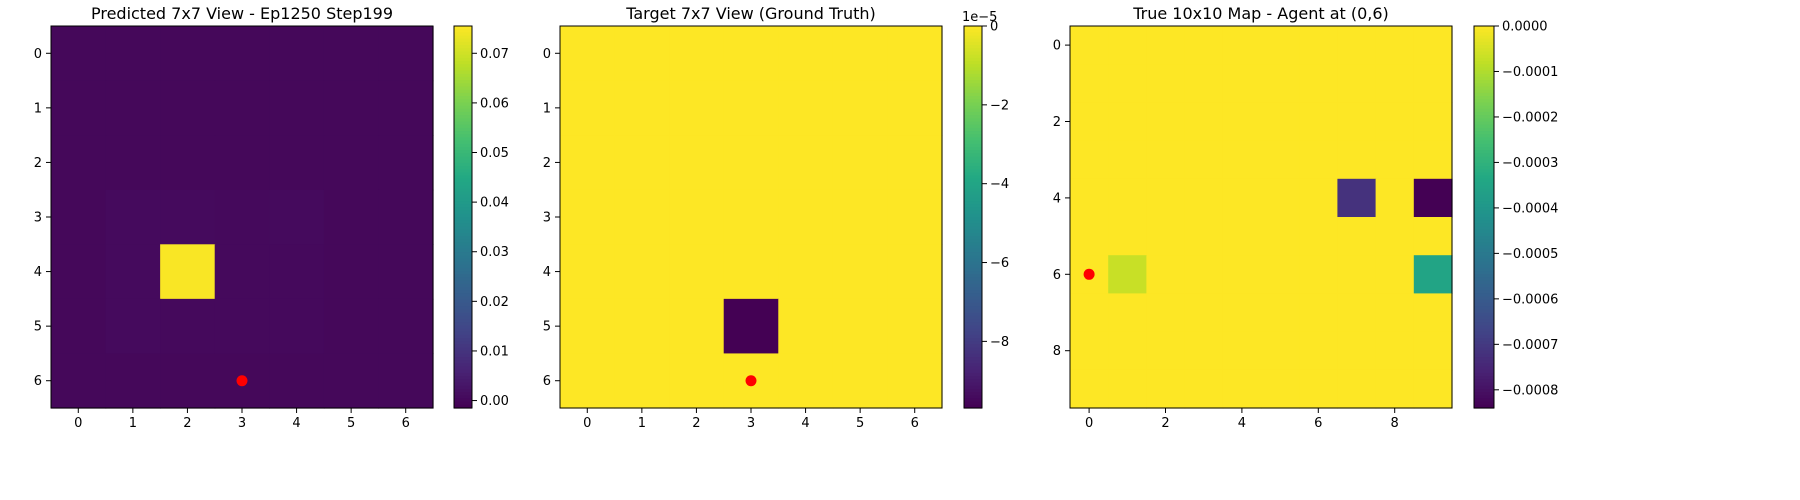 This screenshot has height=500, width=1800. I want to click on colorbar-tick-label: 0.02, so click(494, 302).